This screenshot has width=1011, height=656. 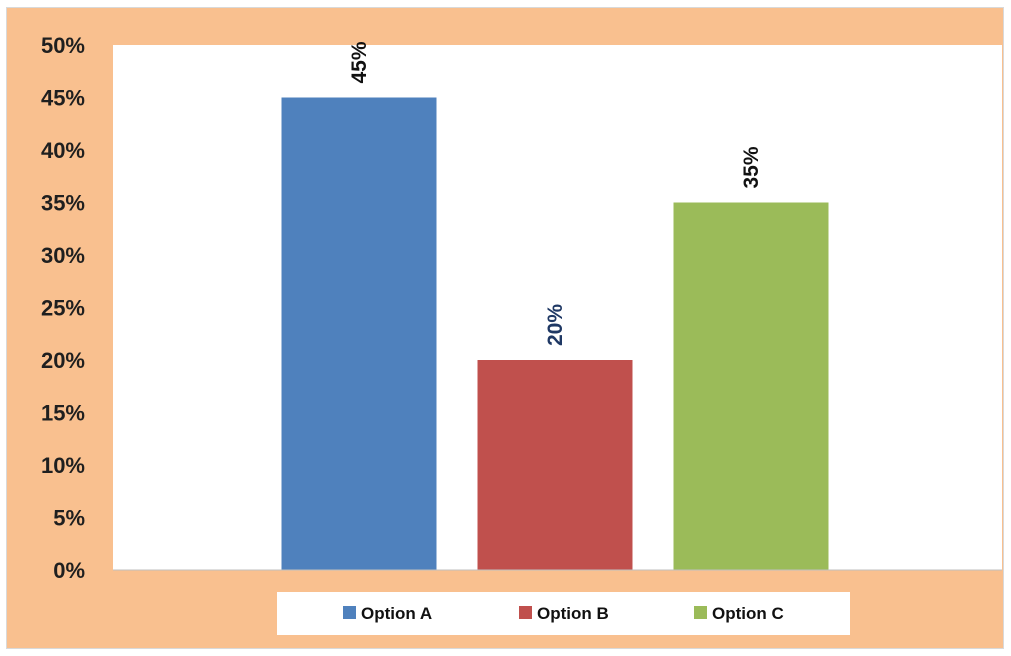 I want to click on bar-option-c, so click(x=751, y=386).